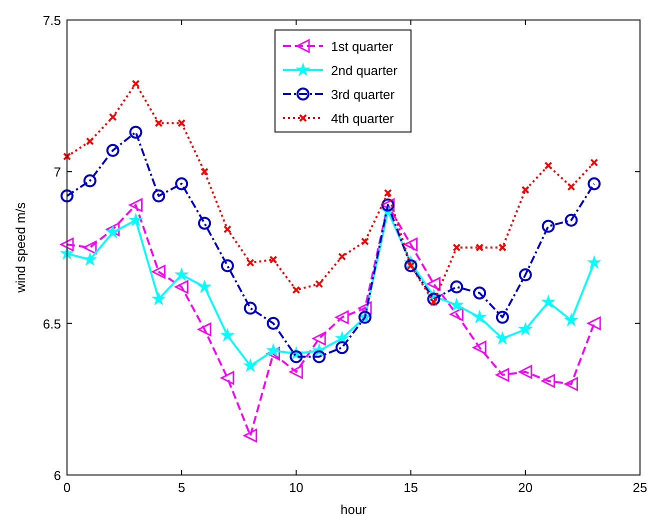 The height and width of the screenshot is (520, 654). What do you see at coordinates (20, 248) in the screenshot?
I see `y-axis-title: wind speed m/s` at bounding box center [20, 248].